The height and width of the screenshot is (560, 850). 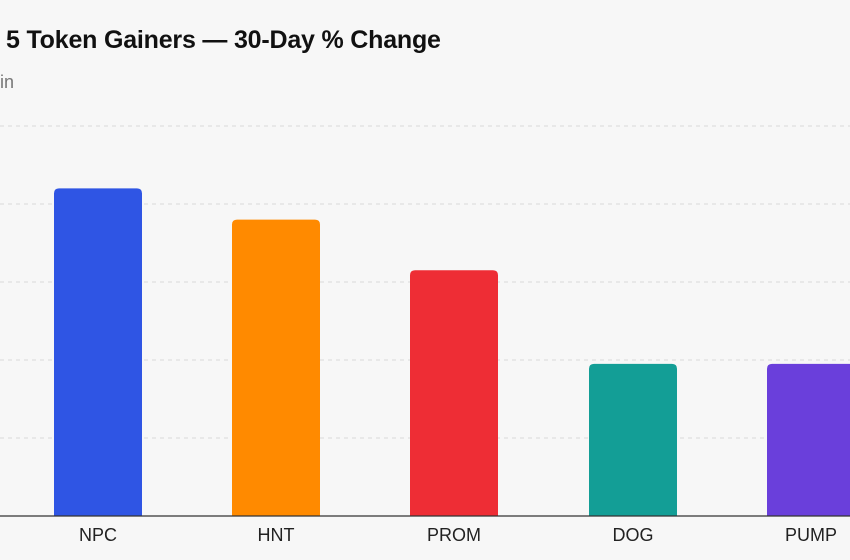 What do you see at coordinates (808, 439) in the screenshot?
I see `bar-pump` at bounding box center [808, 439].